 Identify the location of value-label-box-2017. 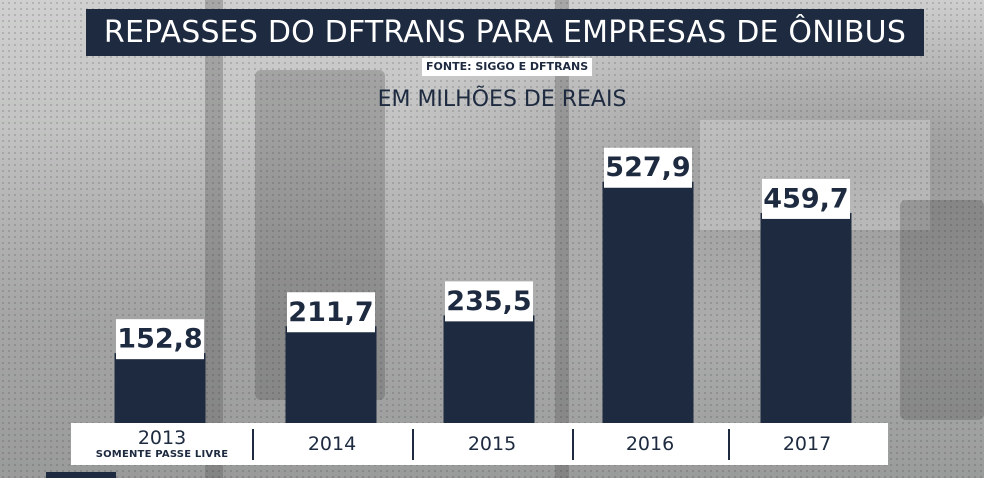
(806, 198).